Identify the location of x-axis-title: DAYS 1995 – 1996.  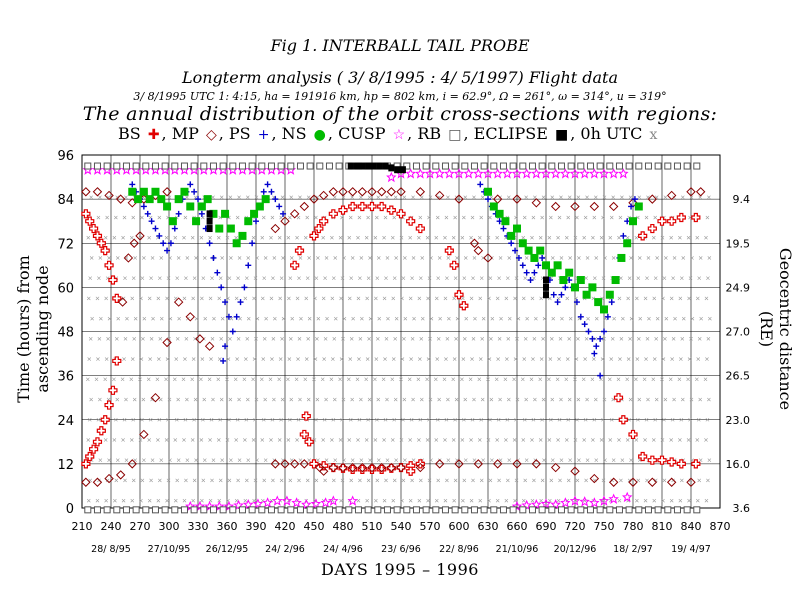
(400, 569).